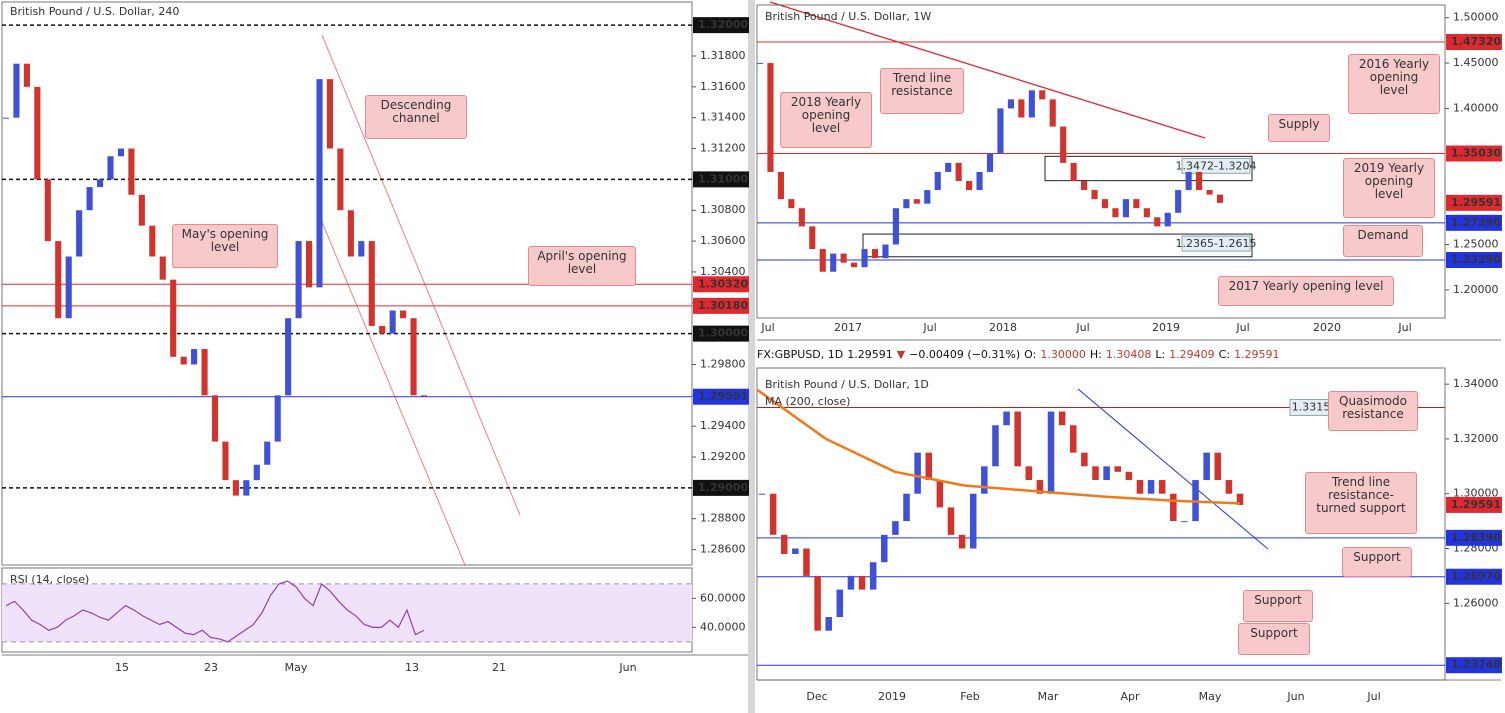  What do you see at coordinates (826, 120) in the screenshot?
I see `callout: 2018 Yearly opening level` at bounding box center [826, 120].